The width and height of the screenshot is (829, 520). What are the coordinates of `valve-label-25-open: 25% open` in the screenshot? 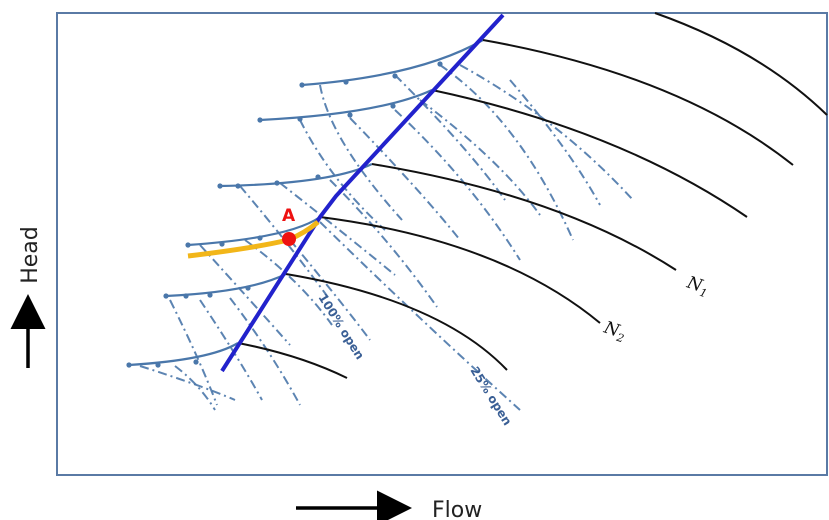 It's located at (490, 396).